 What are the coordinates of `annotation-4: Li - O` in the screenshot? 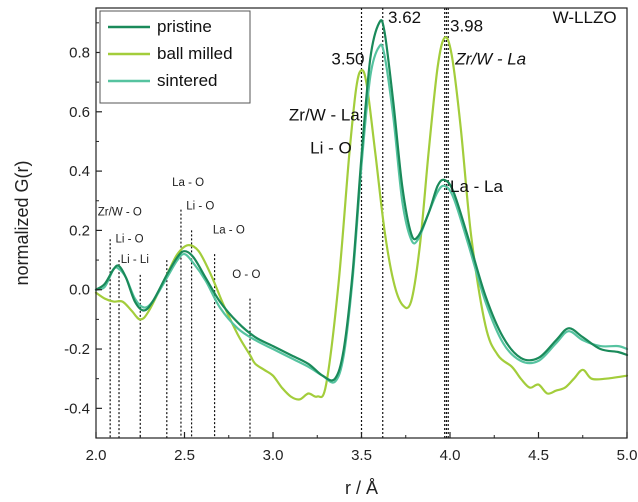 It's located at (200, 207).